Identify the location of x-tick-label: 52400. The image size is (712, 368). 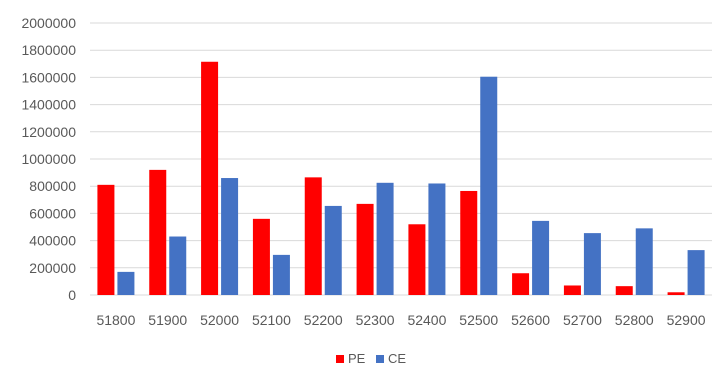
(426, 320).